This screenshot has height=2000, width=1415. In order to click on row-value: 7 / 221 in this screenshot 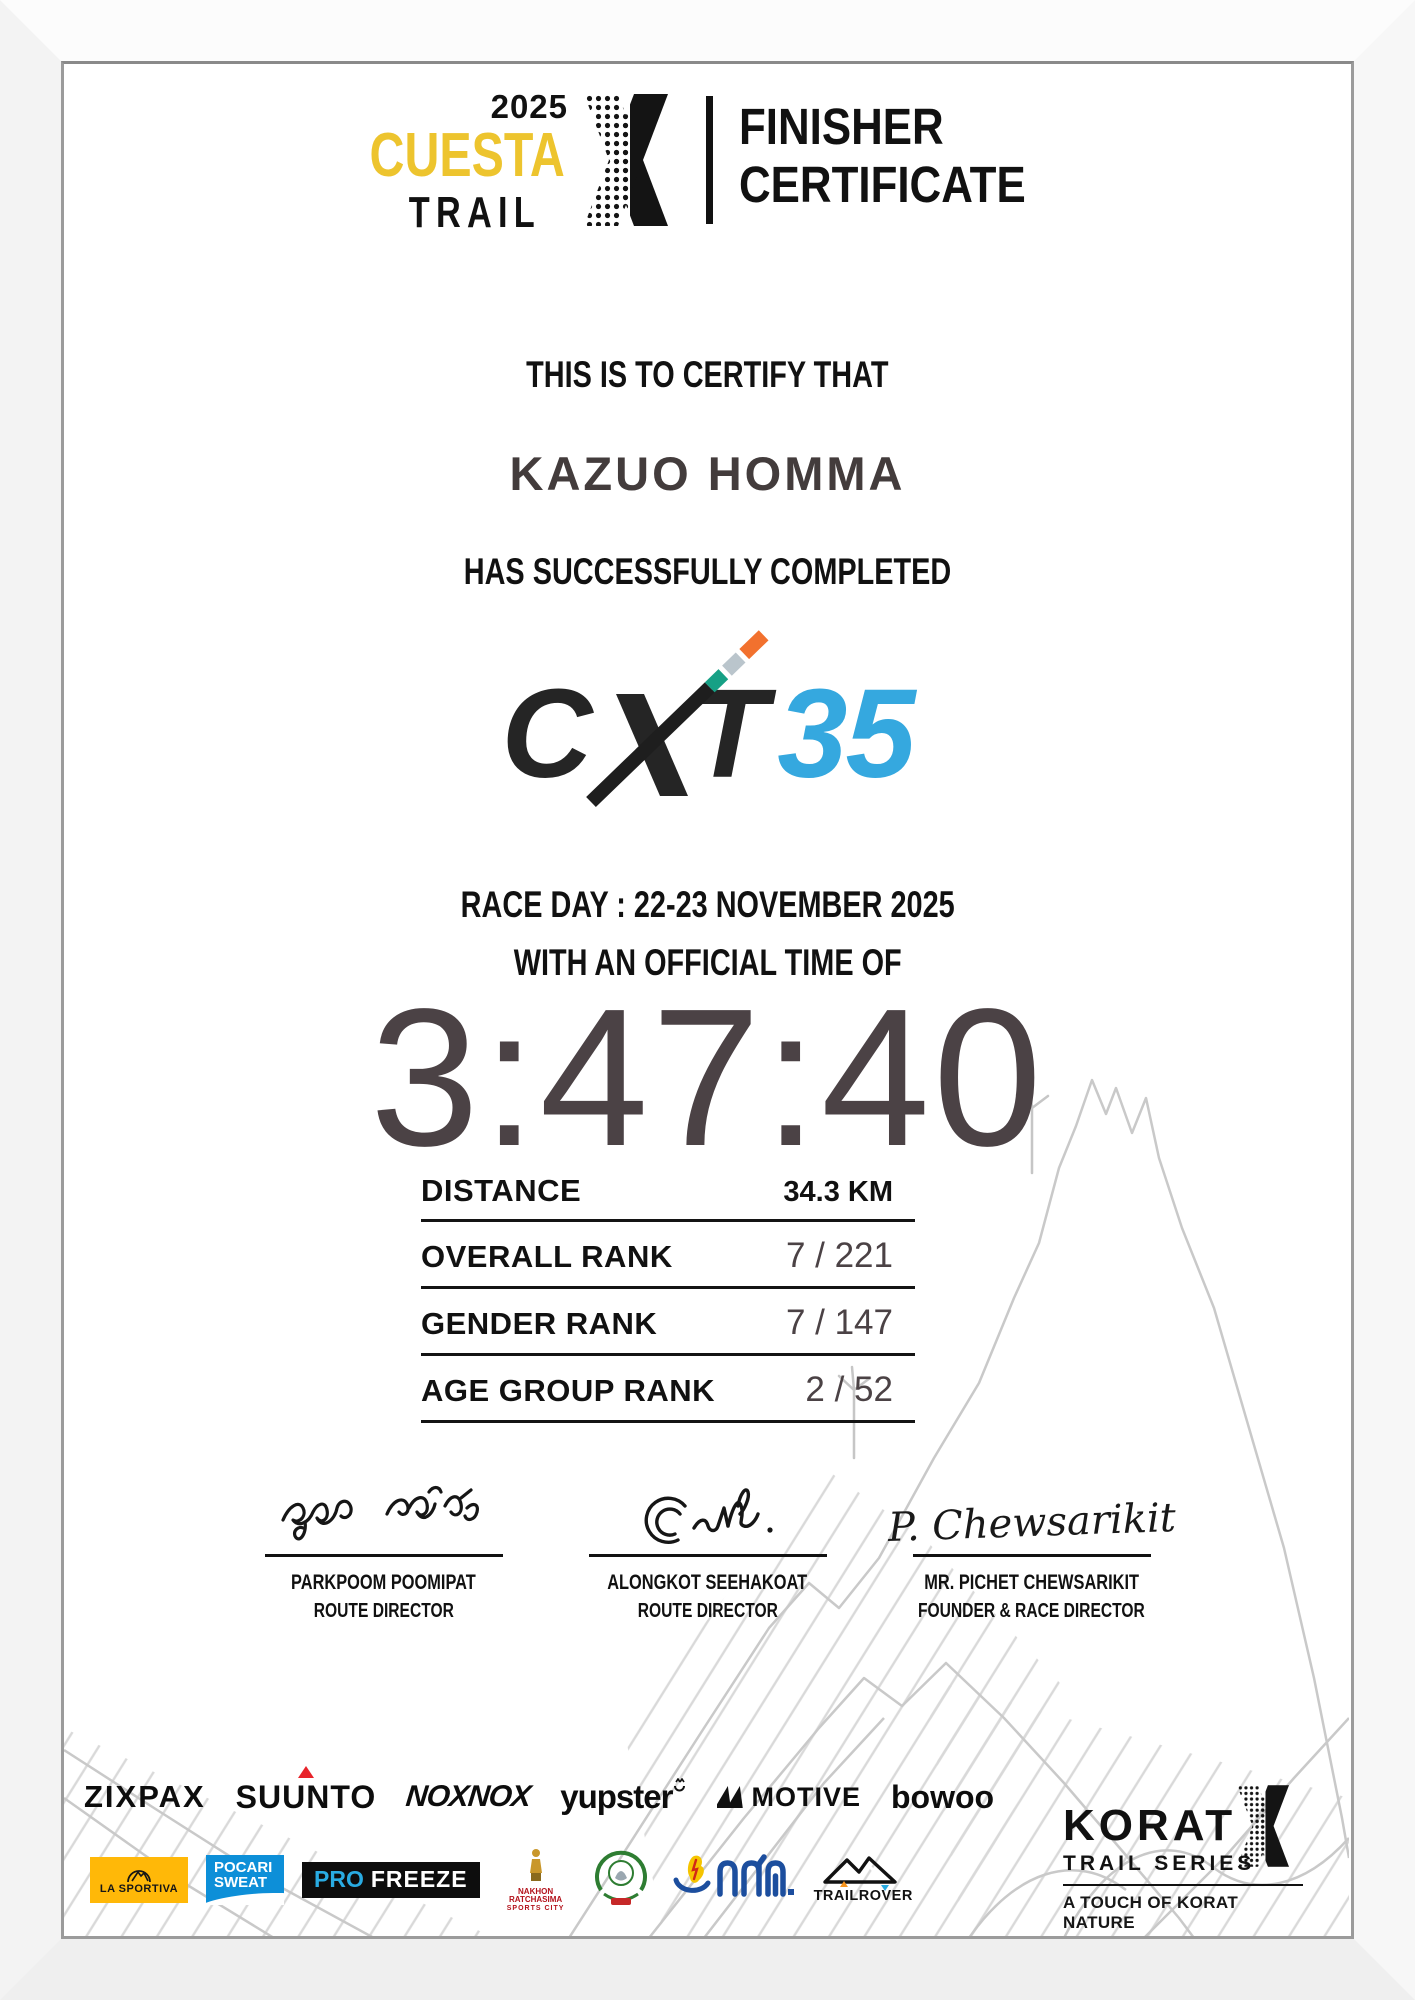, I will do `click(839, 1255)`.